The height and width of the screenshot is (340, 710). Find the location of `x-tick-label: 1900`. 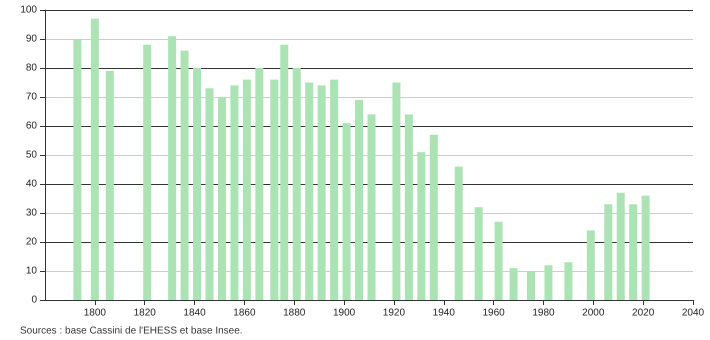

x-tick-label: 1900 is located at coordinates (344, 313).